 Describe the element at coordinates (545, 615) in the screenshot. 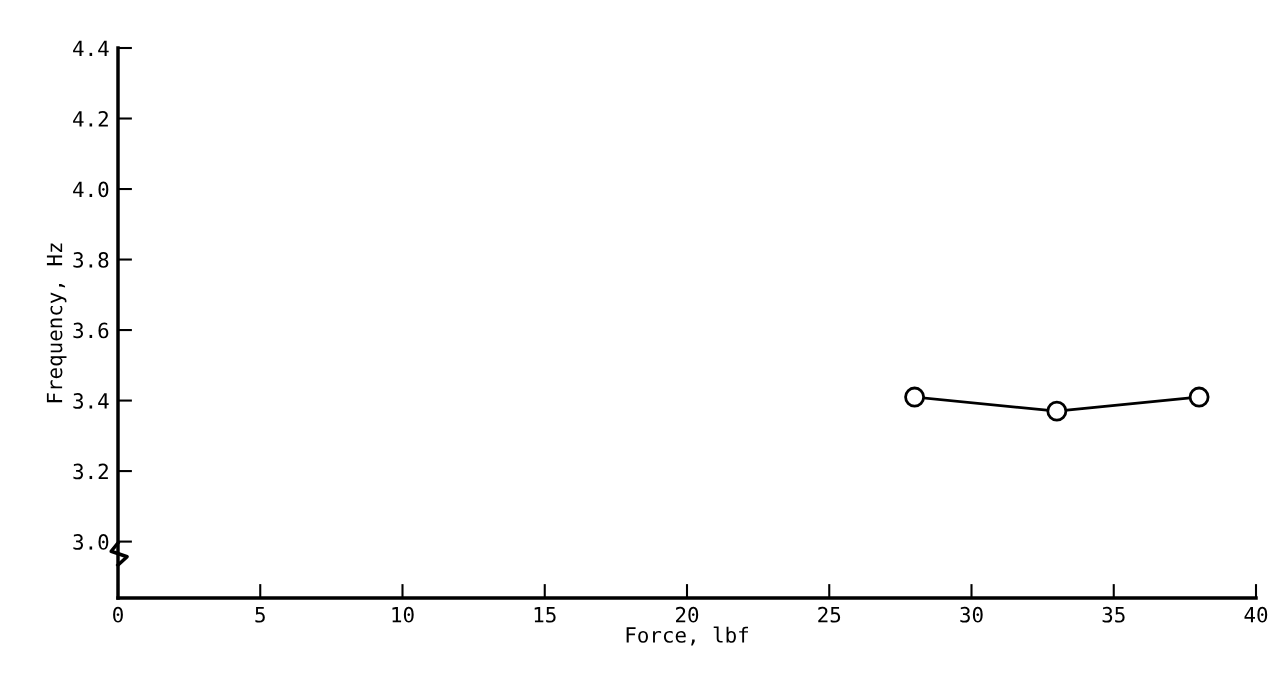

I see `x-tick-label: 15` at that location.